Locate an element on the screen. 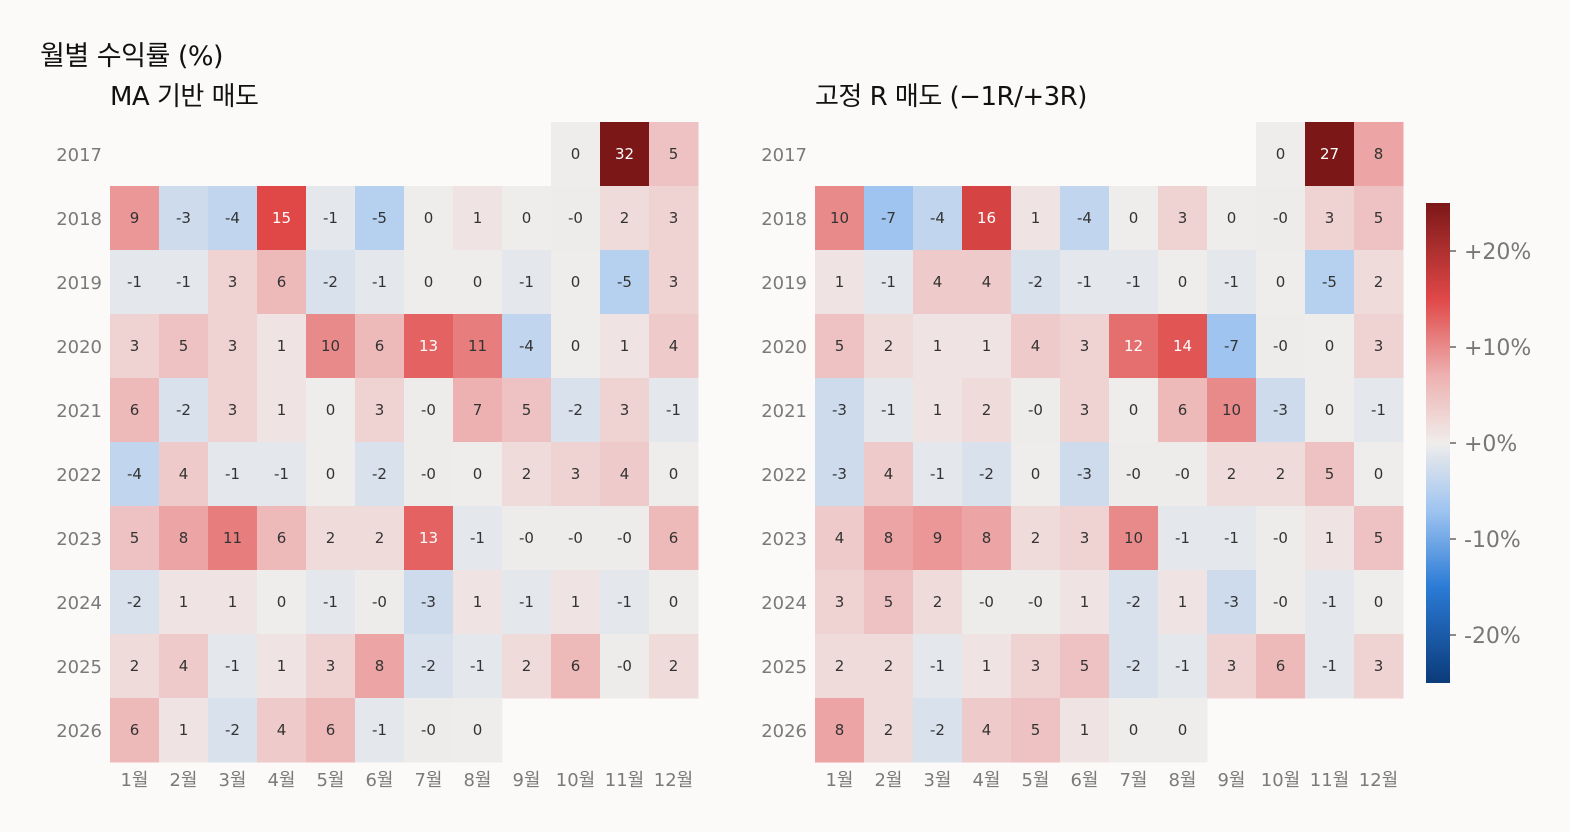 This screenshot has width=1570, height=832. cell-value-label: 15 is located at coordinates (281, 218).